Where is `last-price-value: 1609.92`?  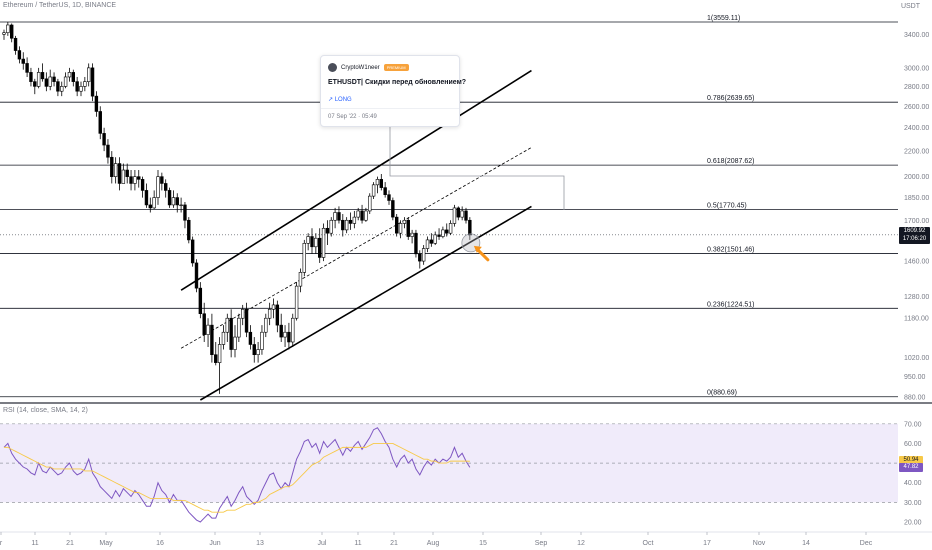 last-price-value: 1609.92 is located at coordinates (914, 230).